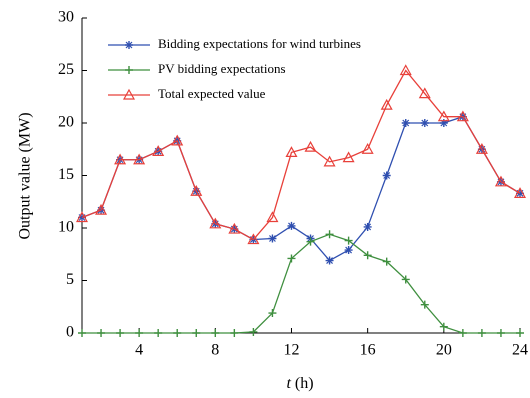 Image resolution: width=530 pixels, height=398 pixels. I want to click on y-tick-label: 5, so click(70, 279).